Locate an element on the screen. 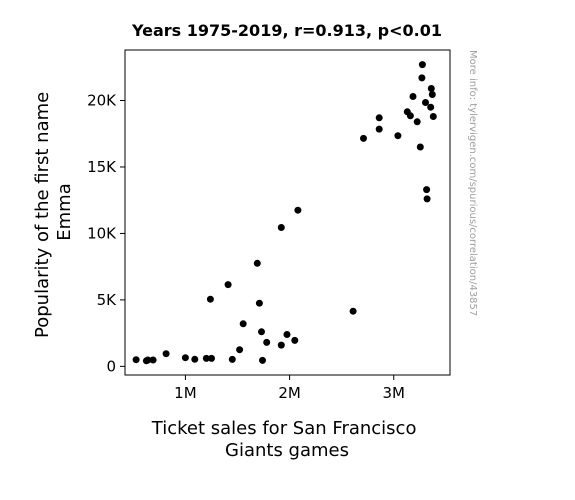  x-axis-label-line-2: Giants games is located at coordinates (287, 450).